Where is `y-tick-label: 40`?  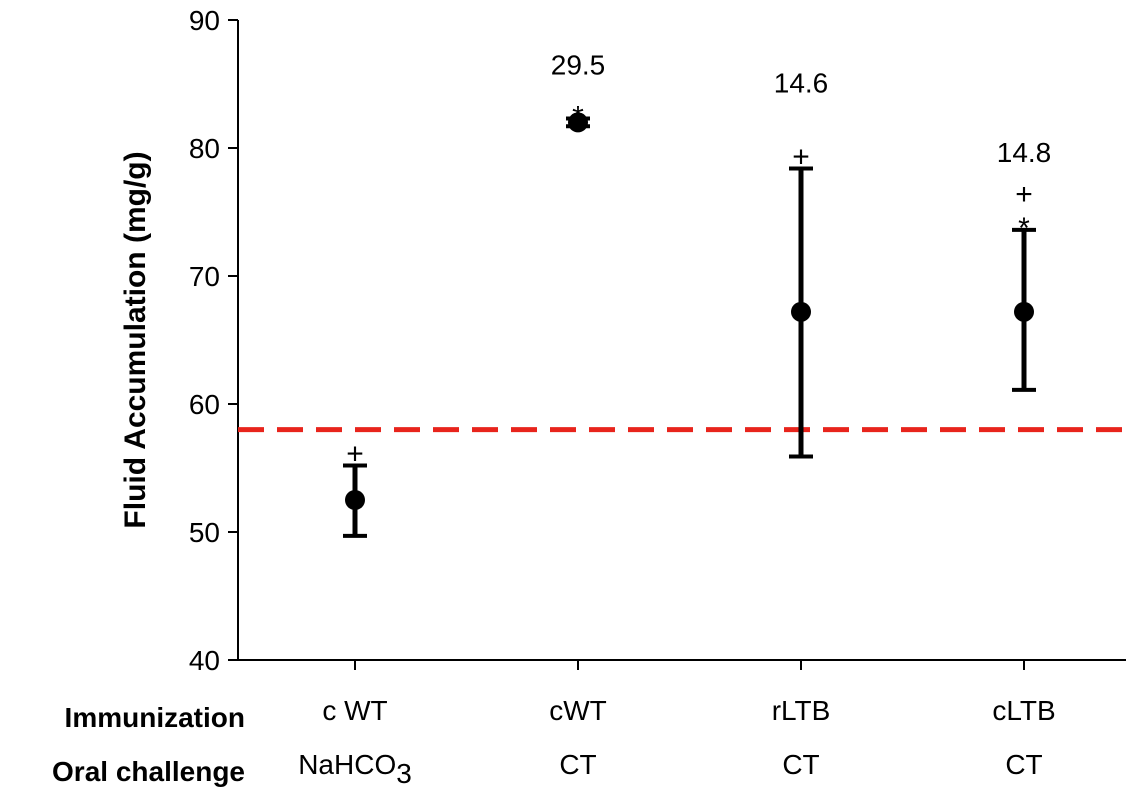
y-tick-label: 40 is located at coordinates (204, 660).